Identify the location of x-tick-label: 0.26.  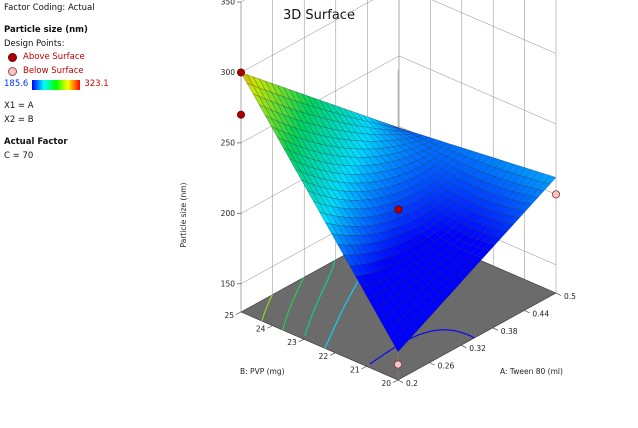
(446, 366).